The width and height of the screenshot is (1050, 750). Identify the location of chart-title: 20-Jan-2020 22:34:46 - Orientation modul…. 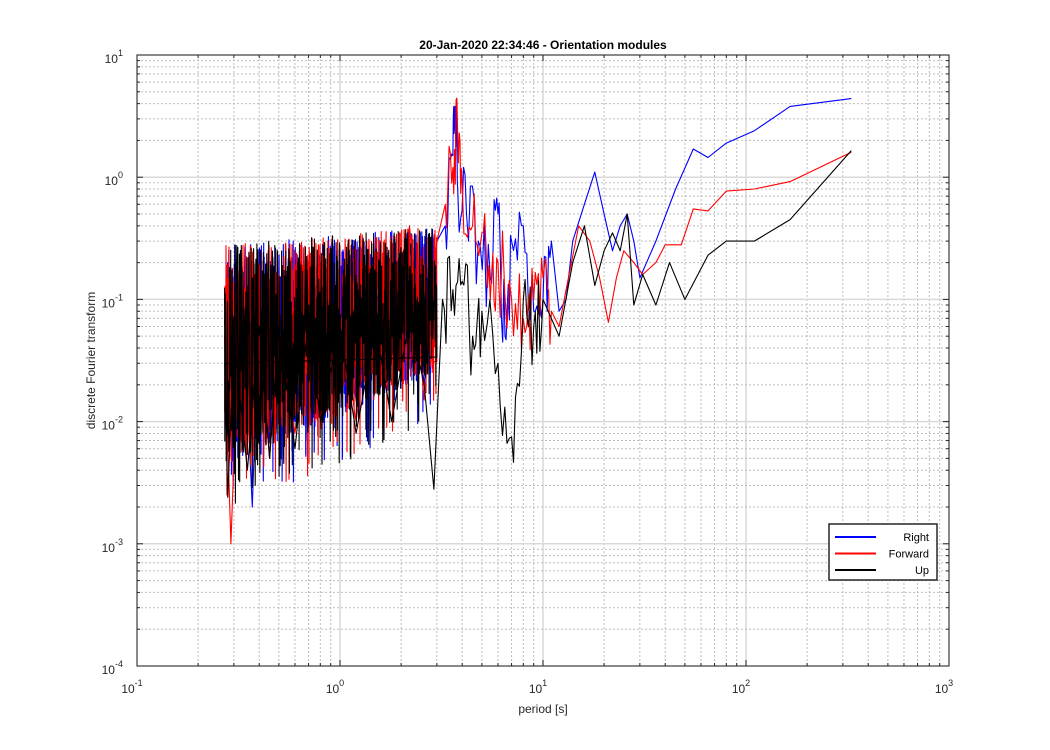
(543, 45).